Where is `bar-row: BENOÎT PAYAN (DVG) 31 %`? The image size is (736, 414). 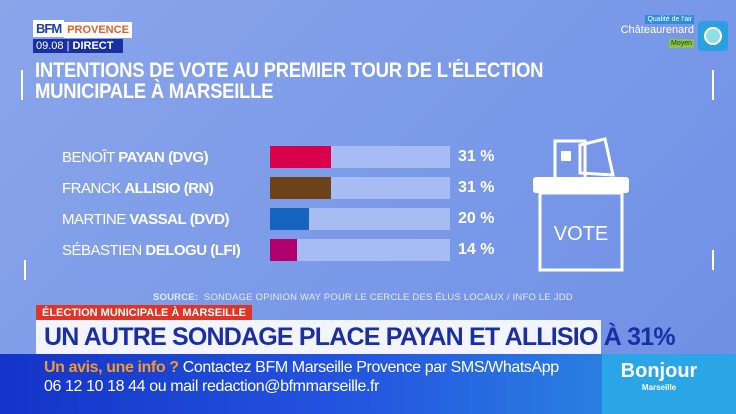 bar-row: BENOÎT PAYAN (DVG) 31 % is located at coordinates (278, 157).